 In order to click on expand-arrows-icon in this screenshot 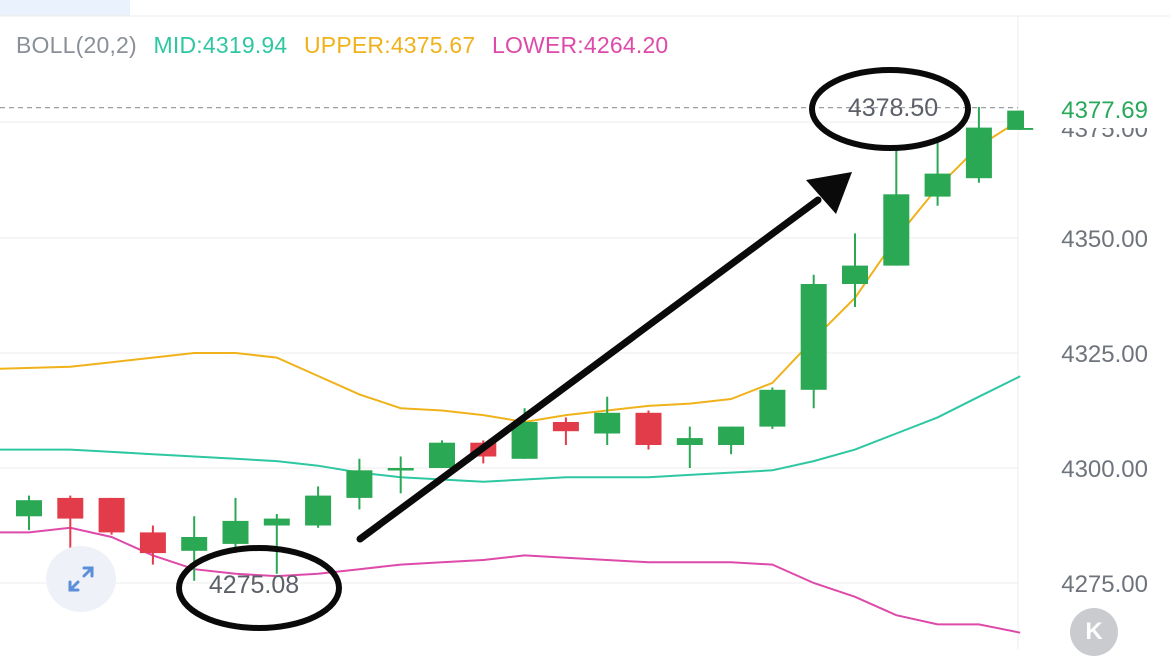, I will do `click(81, 579)`.